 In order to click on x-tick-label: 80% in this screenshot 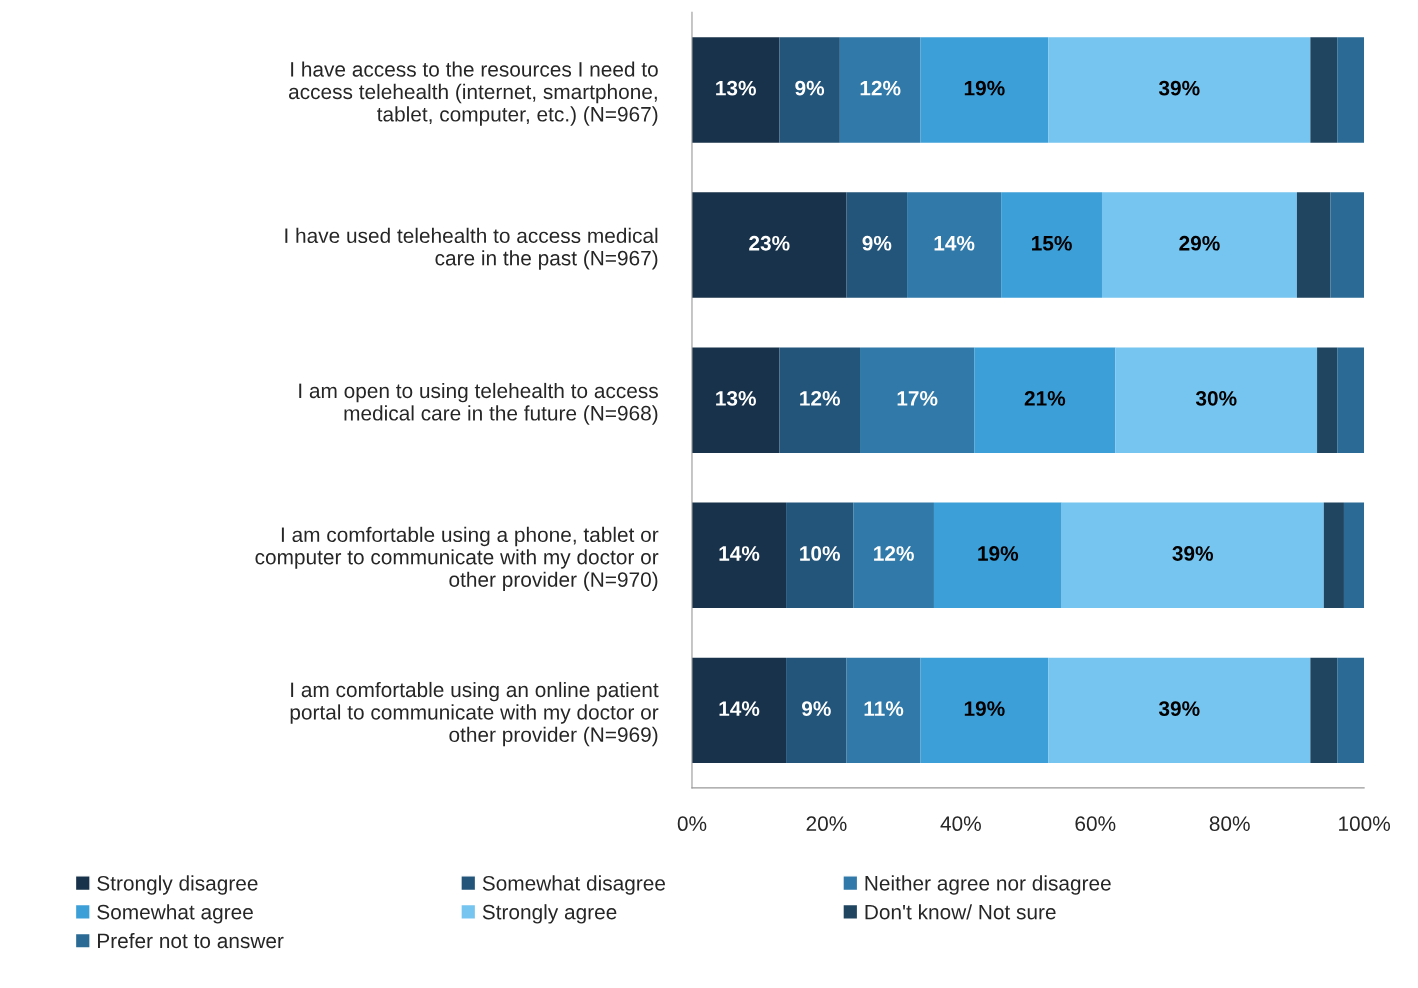, I will do `click(1229, 824)`.